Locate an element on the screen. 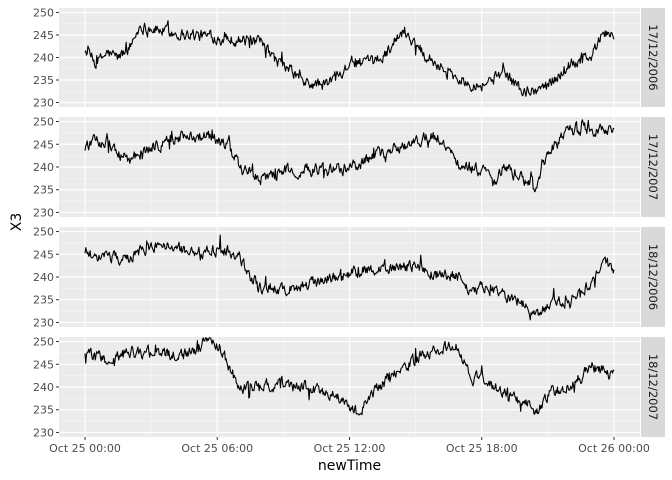  y-axis-title: X3 is located at coordinates (17, 222).